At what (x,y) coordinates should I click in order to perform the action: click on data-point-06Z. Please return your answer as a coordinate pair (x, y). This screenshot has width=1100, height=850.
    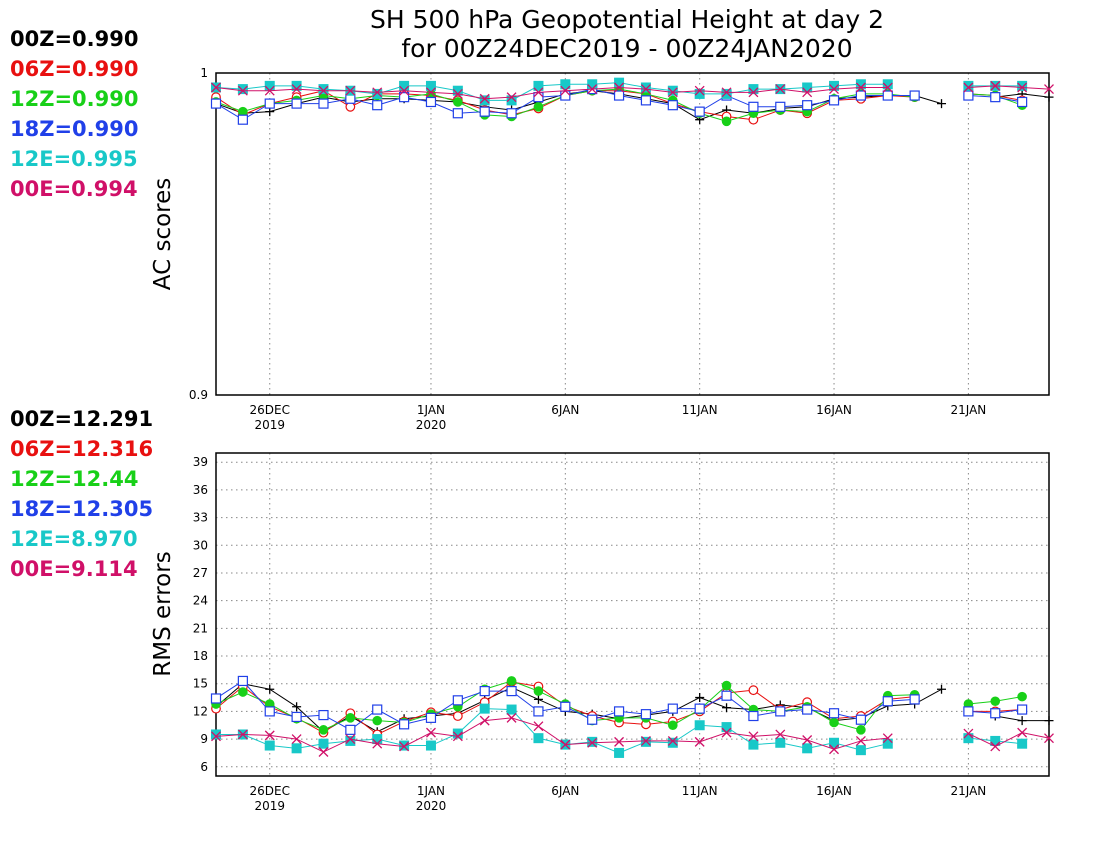
    Looking at the image, I should click on (457, 716).